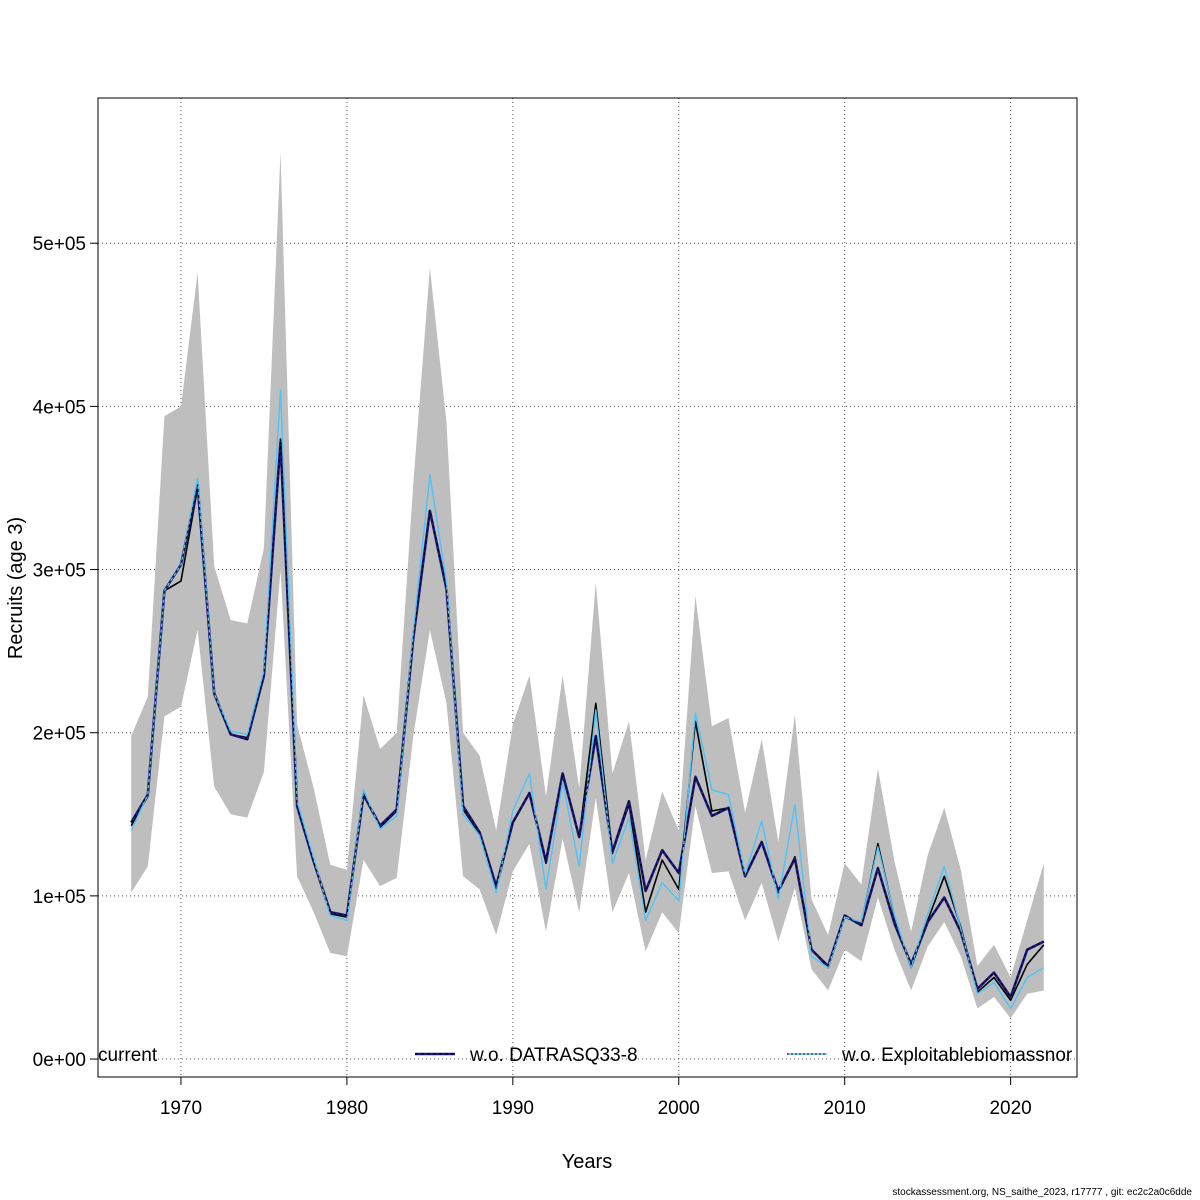  What do you see at coordinates (59, 897) in the screenshot?
I see `y-tick-label: 1e+05` at bounding box center [59, 897].